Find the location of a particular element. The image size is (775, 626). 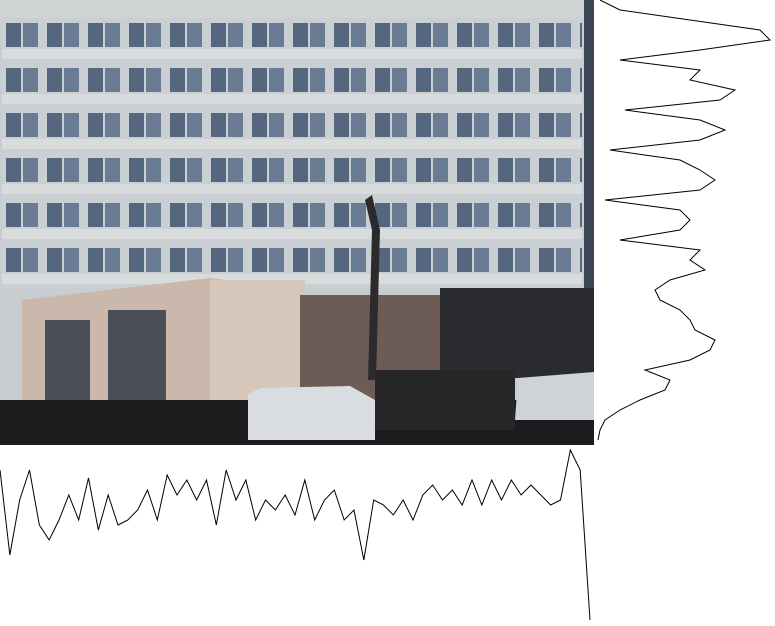

sky is located at coordinates (297, 10).